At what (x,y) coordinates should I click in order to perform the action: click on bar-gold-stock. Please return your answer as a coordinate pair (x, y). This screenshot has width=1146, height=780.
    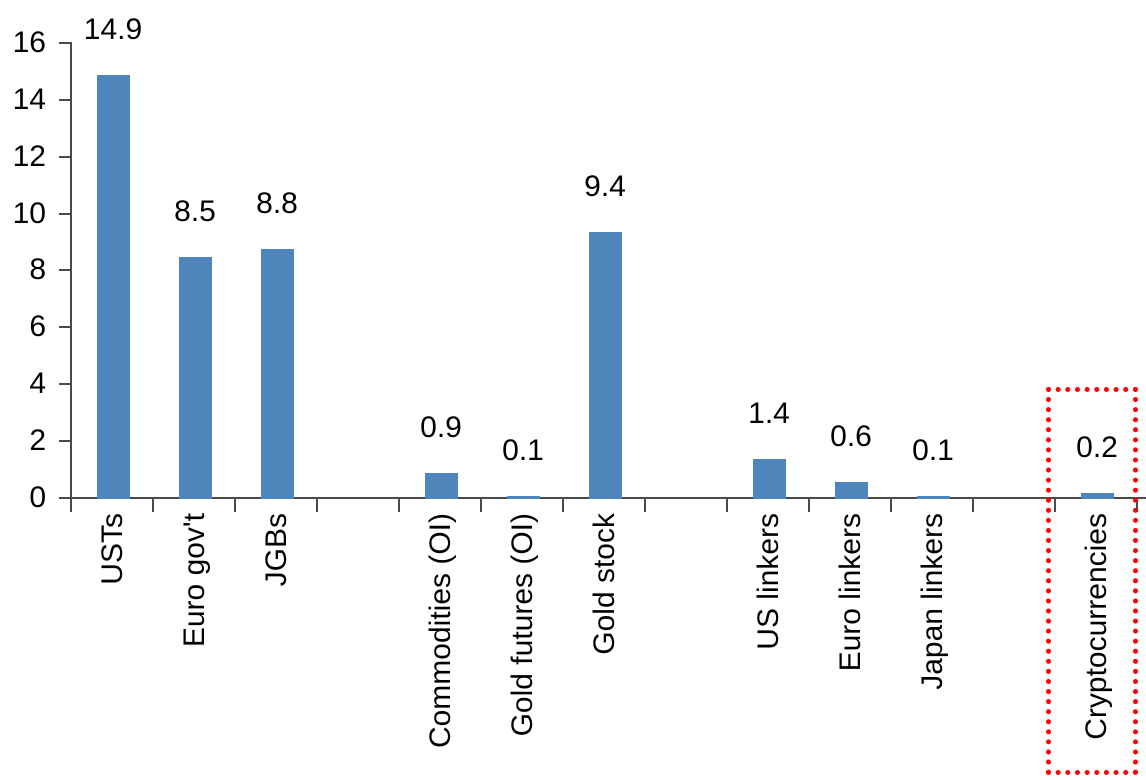
    Looking at the image, I should click on (605, 365).